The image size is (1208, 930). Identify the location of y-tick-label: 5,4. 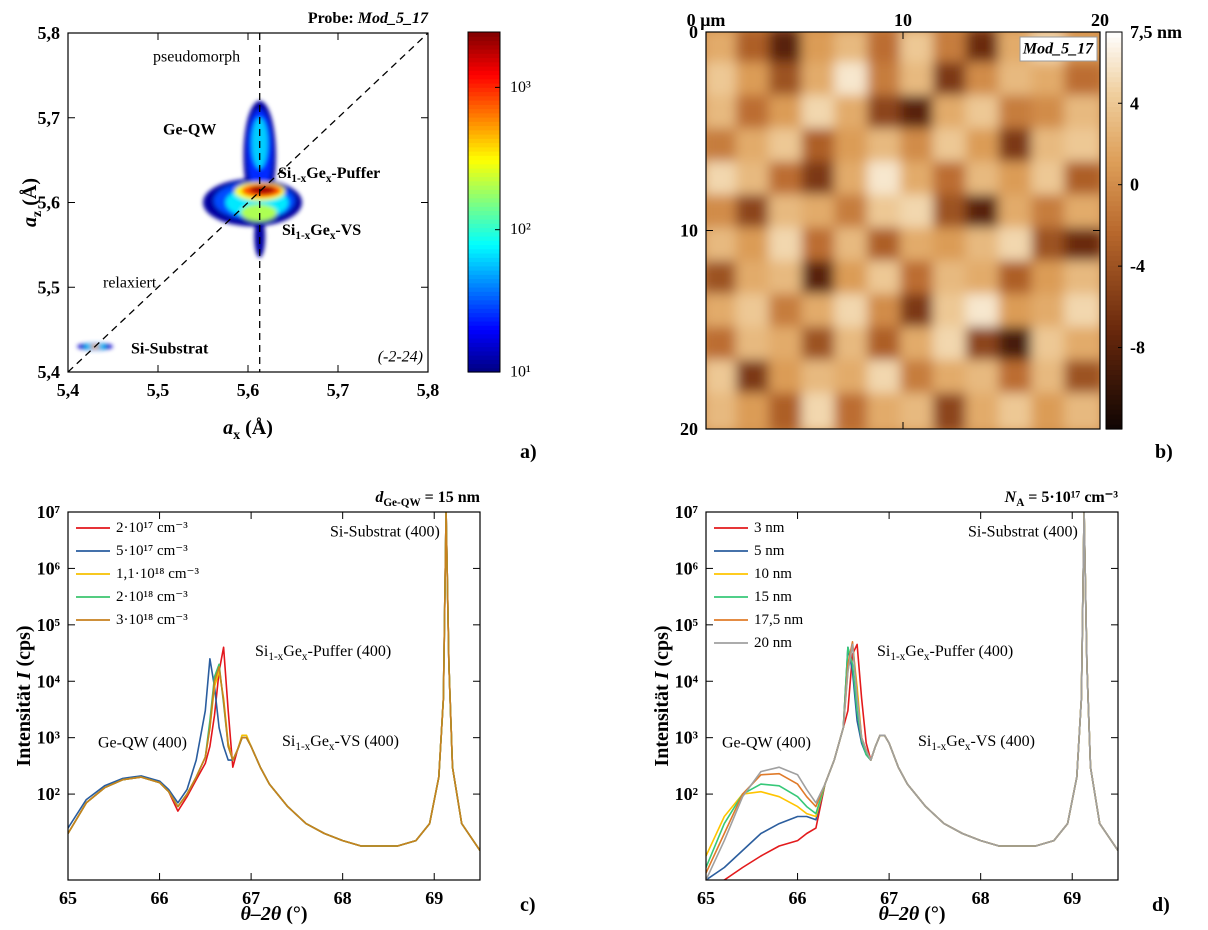
(49, 372).